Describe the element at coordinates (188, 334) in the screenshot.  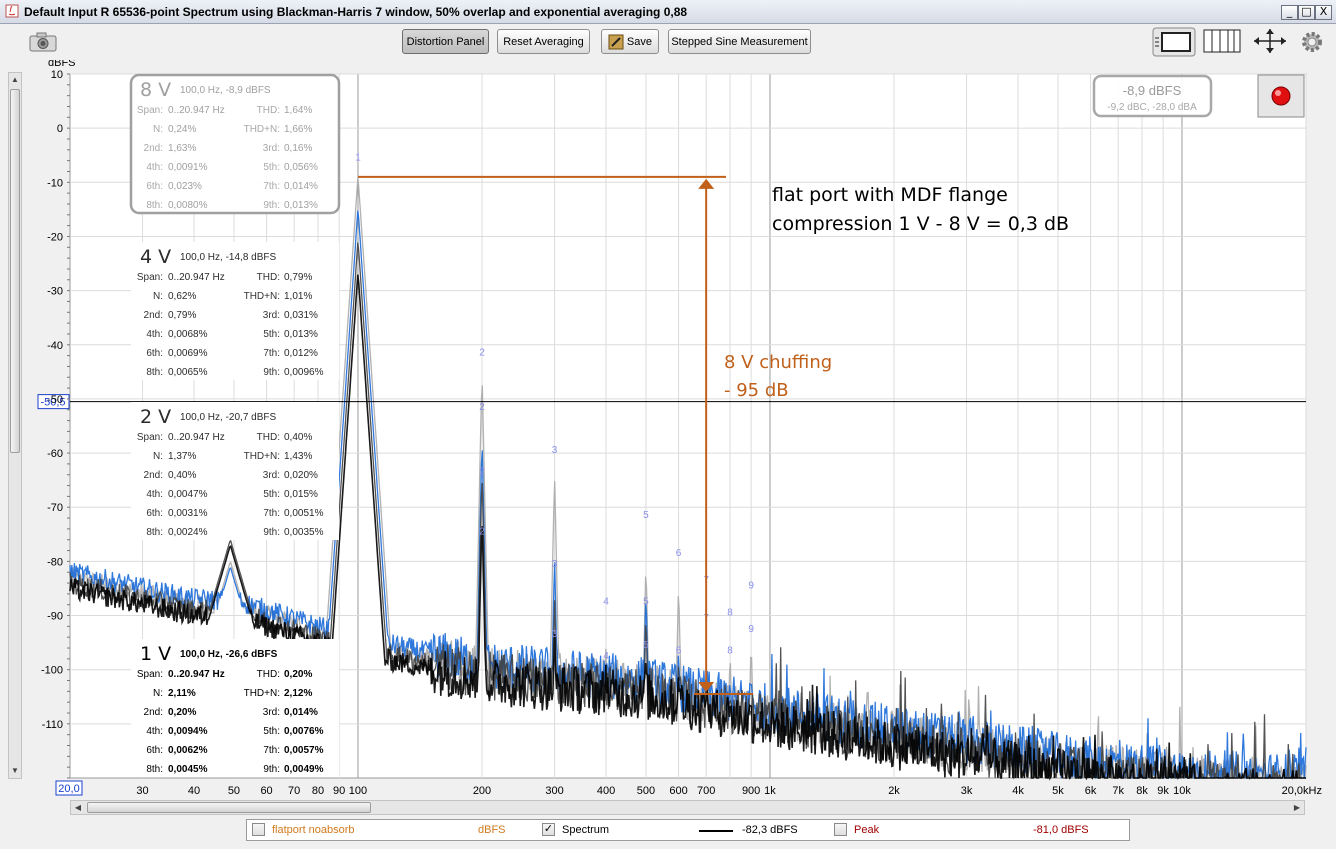
I see `panel-value: 0,0068%` at that location.